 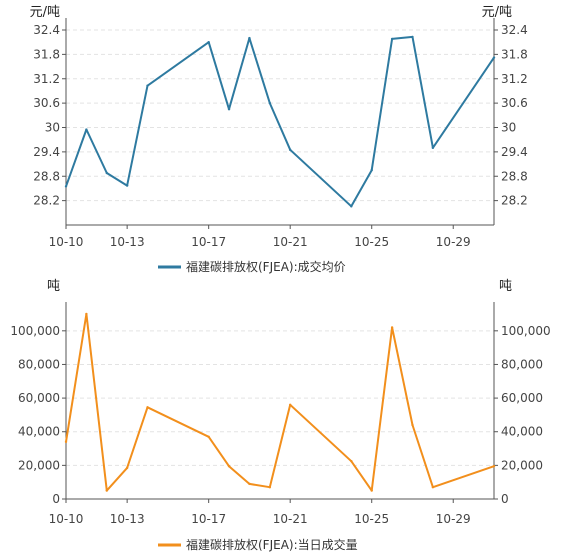 What do you see at coordinates (514, 103) in the screenshot?
I see `y-tick-label-right: 30.6` at bounding box center [514, 103].